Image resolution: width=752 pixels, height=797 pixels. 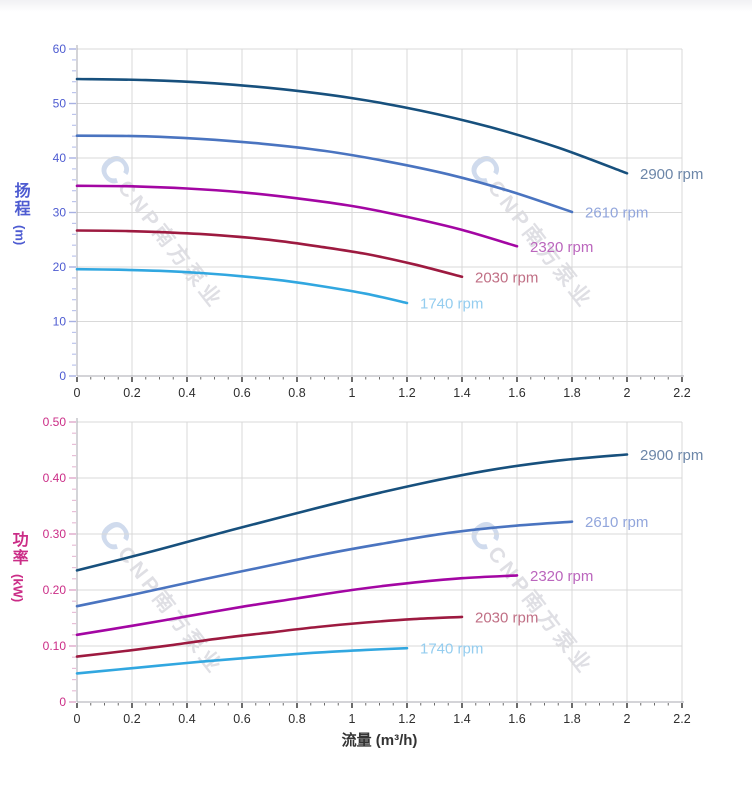 I want to click on head-axis-unit: (m), so click(x=20, y=235).